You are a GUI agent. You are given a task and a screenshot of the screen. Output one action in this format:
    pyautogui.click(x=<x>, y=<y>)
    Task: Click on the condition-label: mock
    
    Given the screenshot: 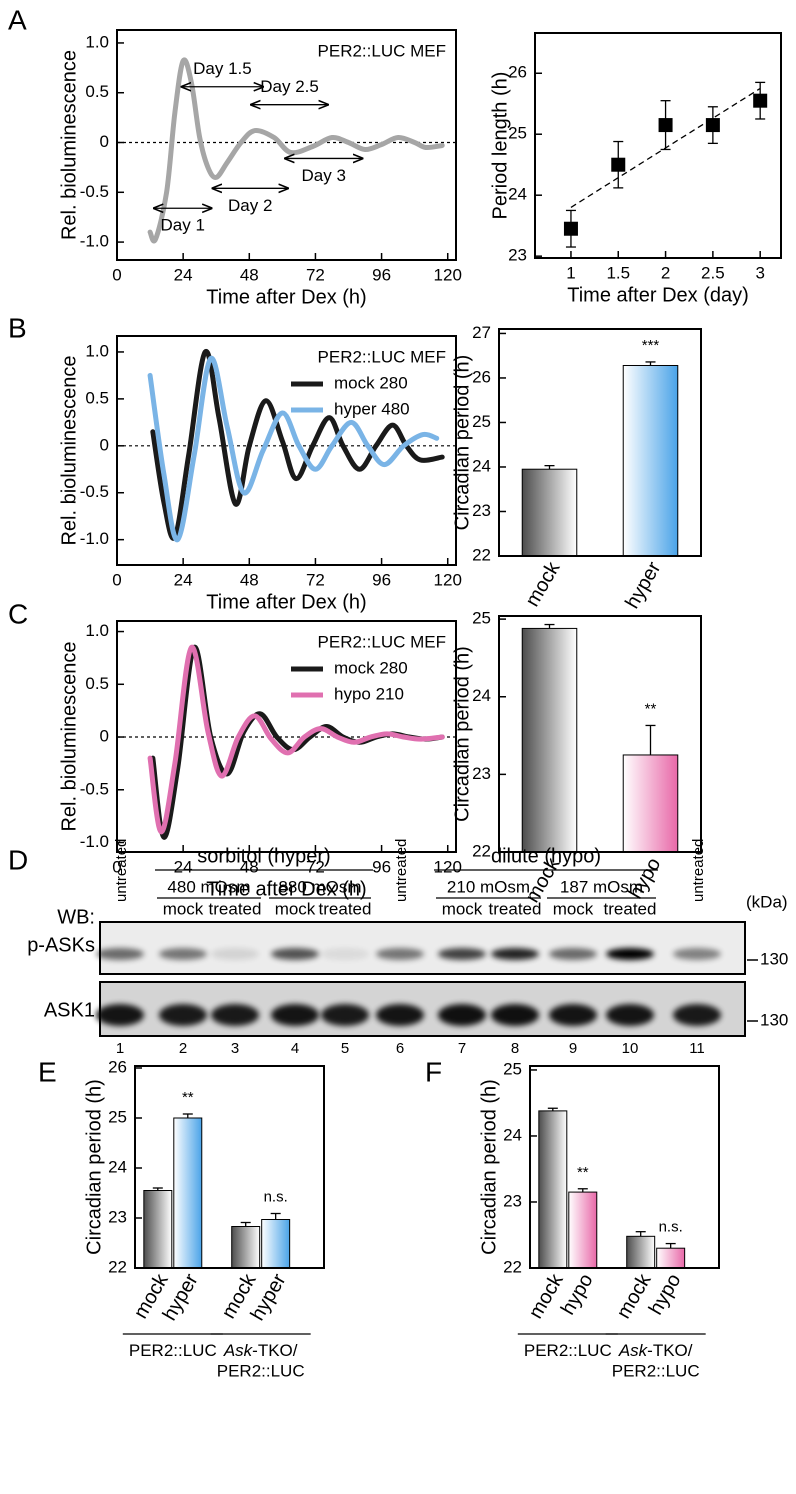 What is the action you would take?
    pyautogui.click(x=462, y=908)
    